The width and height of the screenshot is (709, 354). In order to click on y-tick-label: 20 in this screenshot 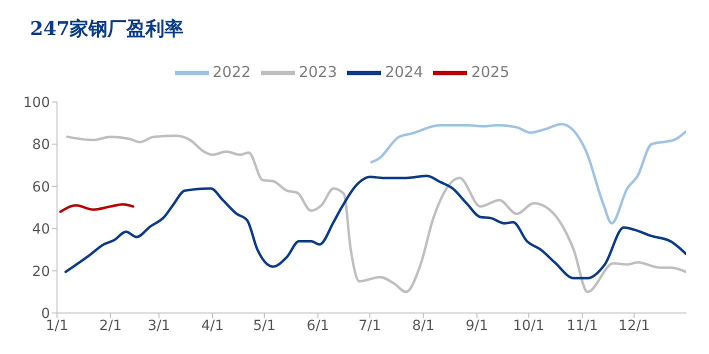, I will do `click(41, 272)`.